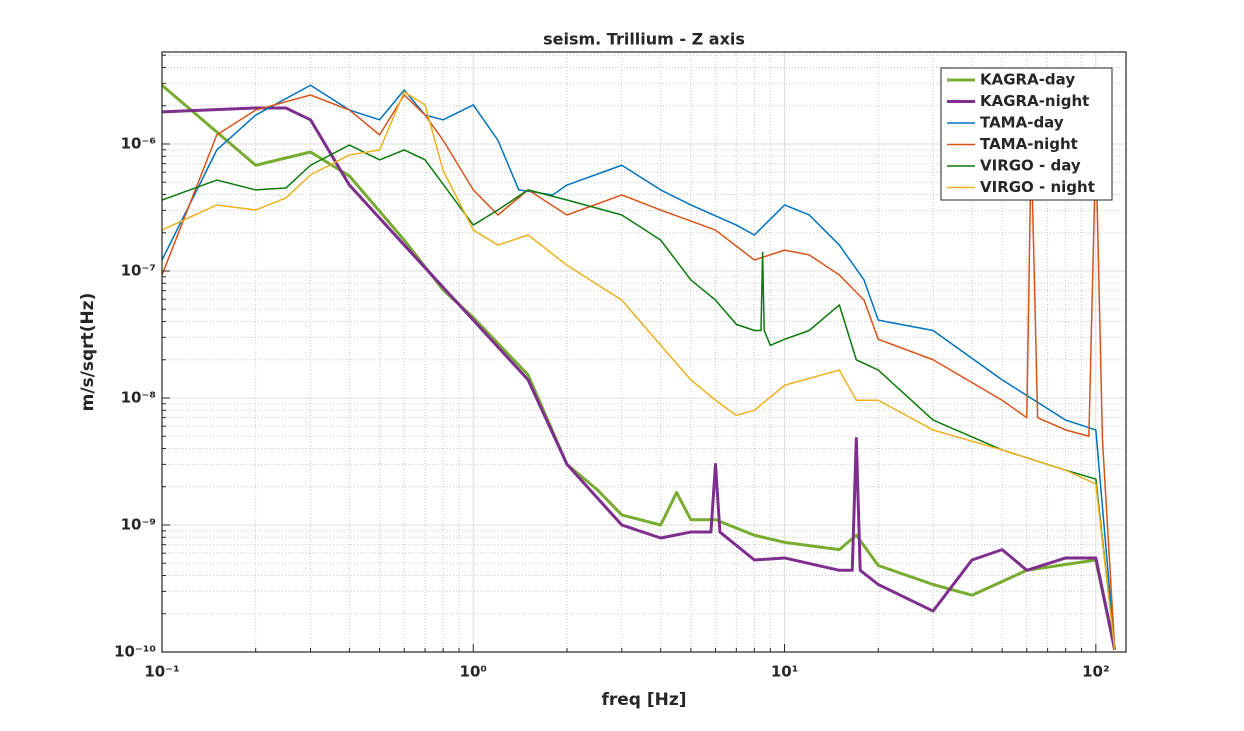 The width and height of the screenshot is (1244, 731). I want to click on legend-label: TAMA-night, so click(1029, 144).